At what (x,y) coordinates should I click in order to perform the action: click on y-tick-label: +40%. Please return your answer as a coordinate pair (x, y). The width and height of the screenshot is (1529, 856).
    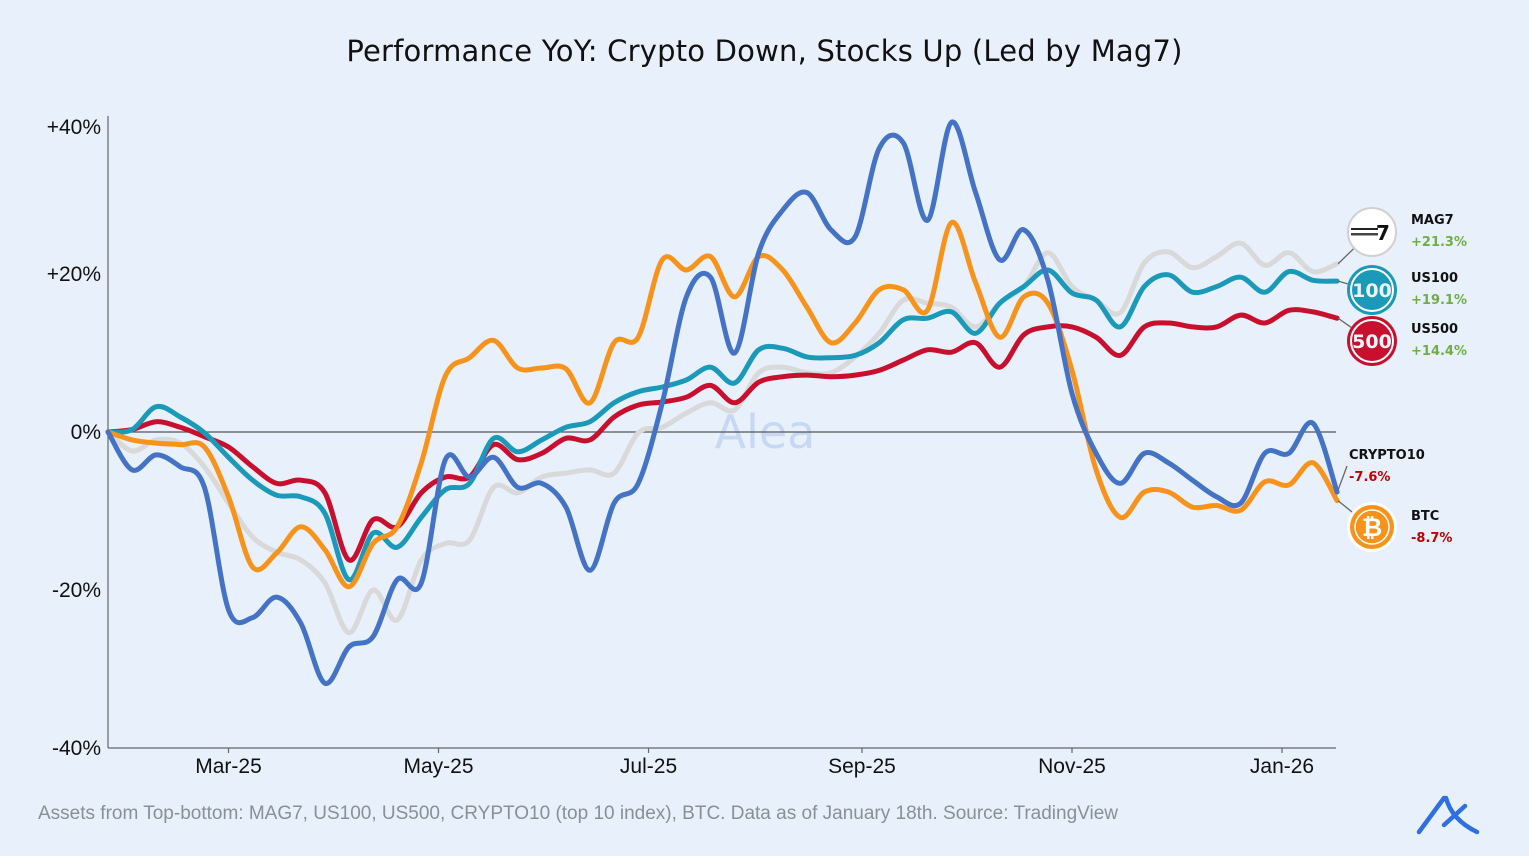
    Looking at the image, I should click on (74, 127).